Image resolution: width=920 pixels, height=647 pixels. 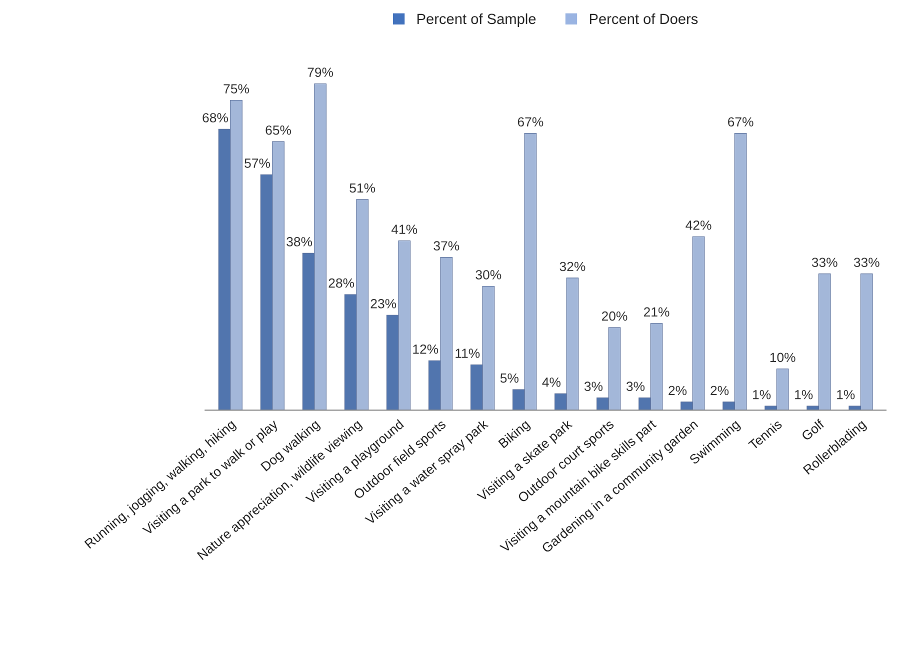 I want to click on data-label: 23%, so click(x=383, y=303).